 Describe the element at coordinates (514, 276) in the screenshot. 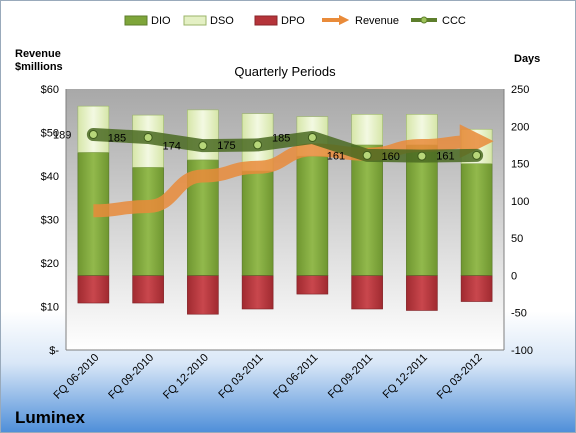

I see `right-tick-label: 0` at that location.